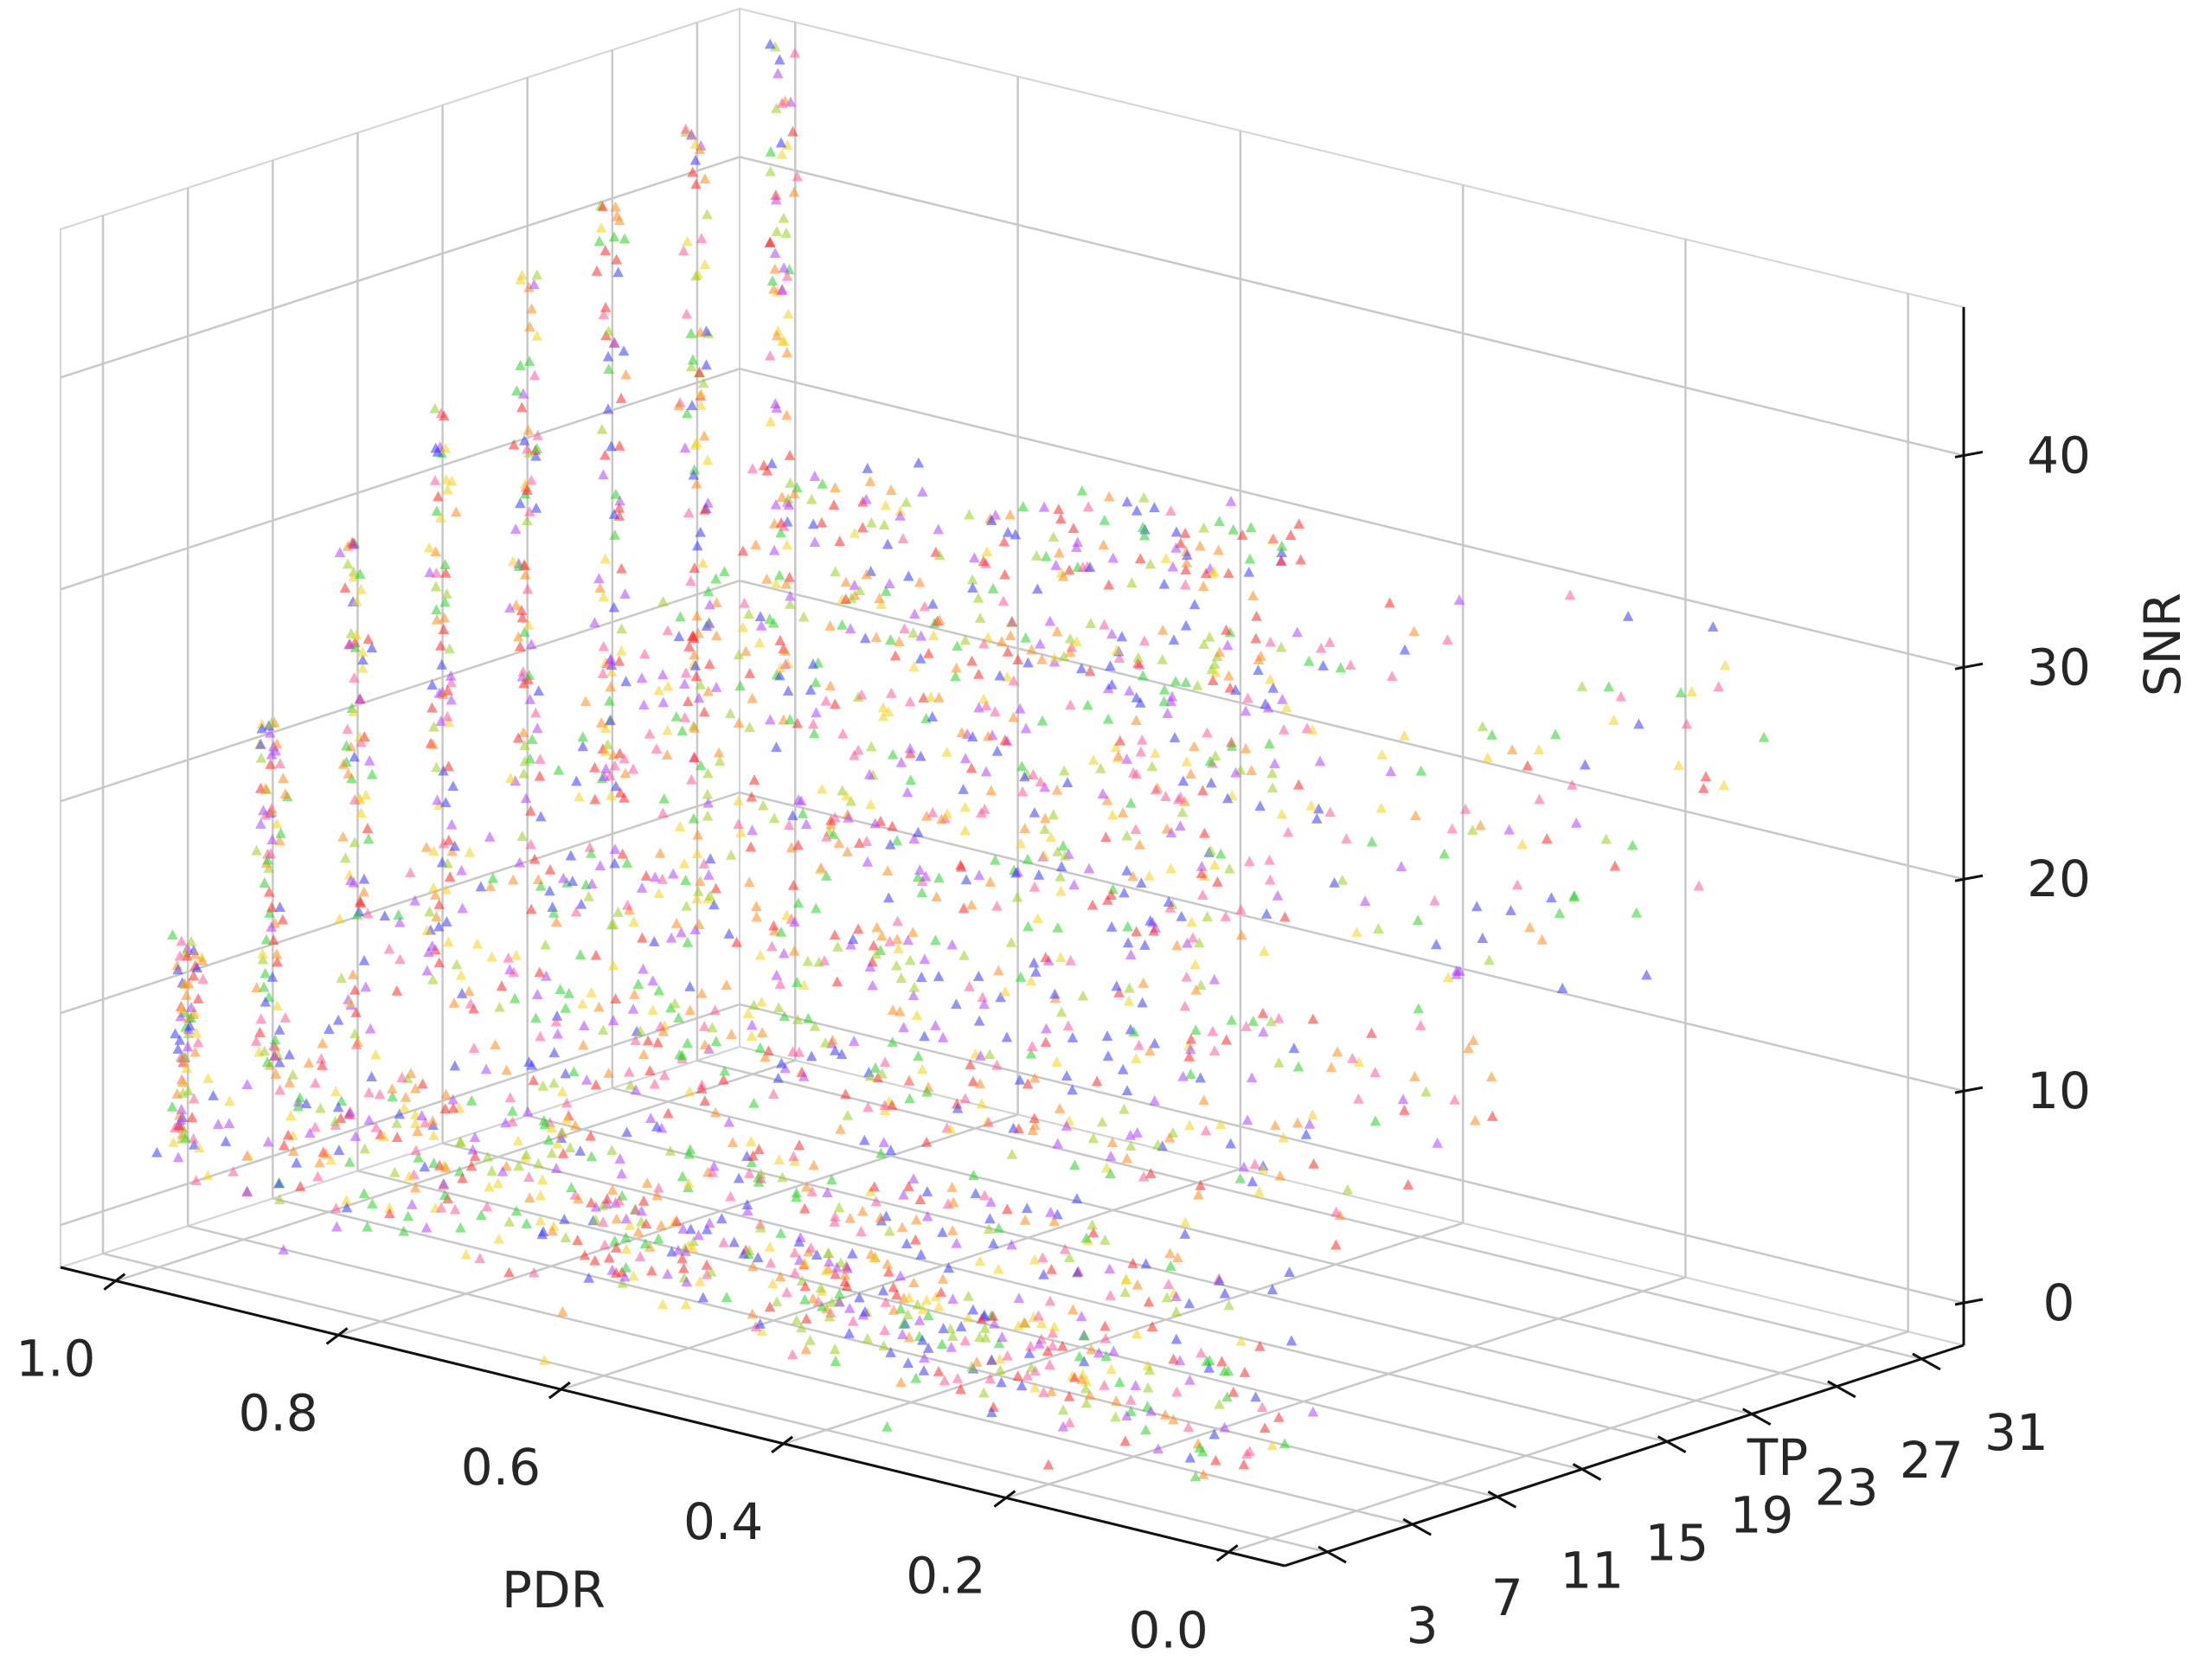 This screenshot has width=2199, height=1680. Describe the element at coordinates (456, 1170) in the screenshot. I see `grid-line-x-floor` at that location.